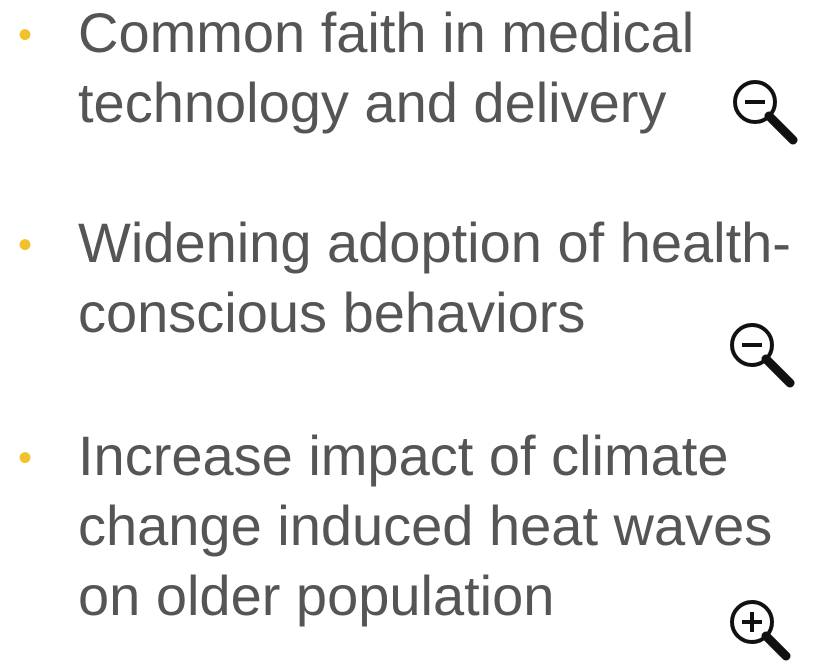 The height and width of the screenshot is (666, 828). Describe the element at coordinates (372, 102) in the screenshot. I see `bullet-text: technology and delivery` at that location.